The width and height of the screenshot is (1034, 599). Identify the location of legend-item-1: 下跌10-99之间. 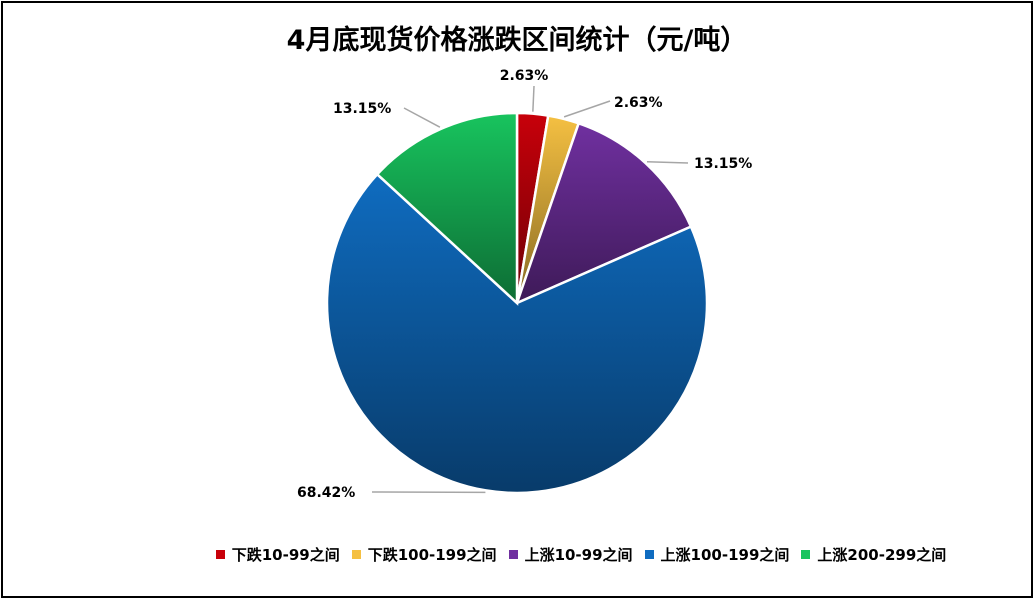
(277, 554).